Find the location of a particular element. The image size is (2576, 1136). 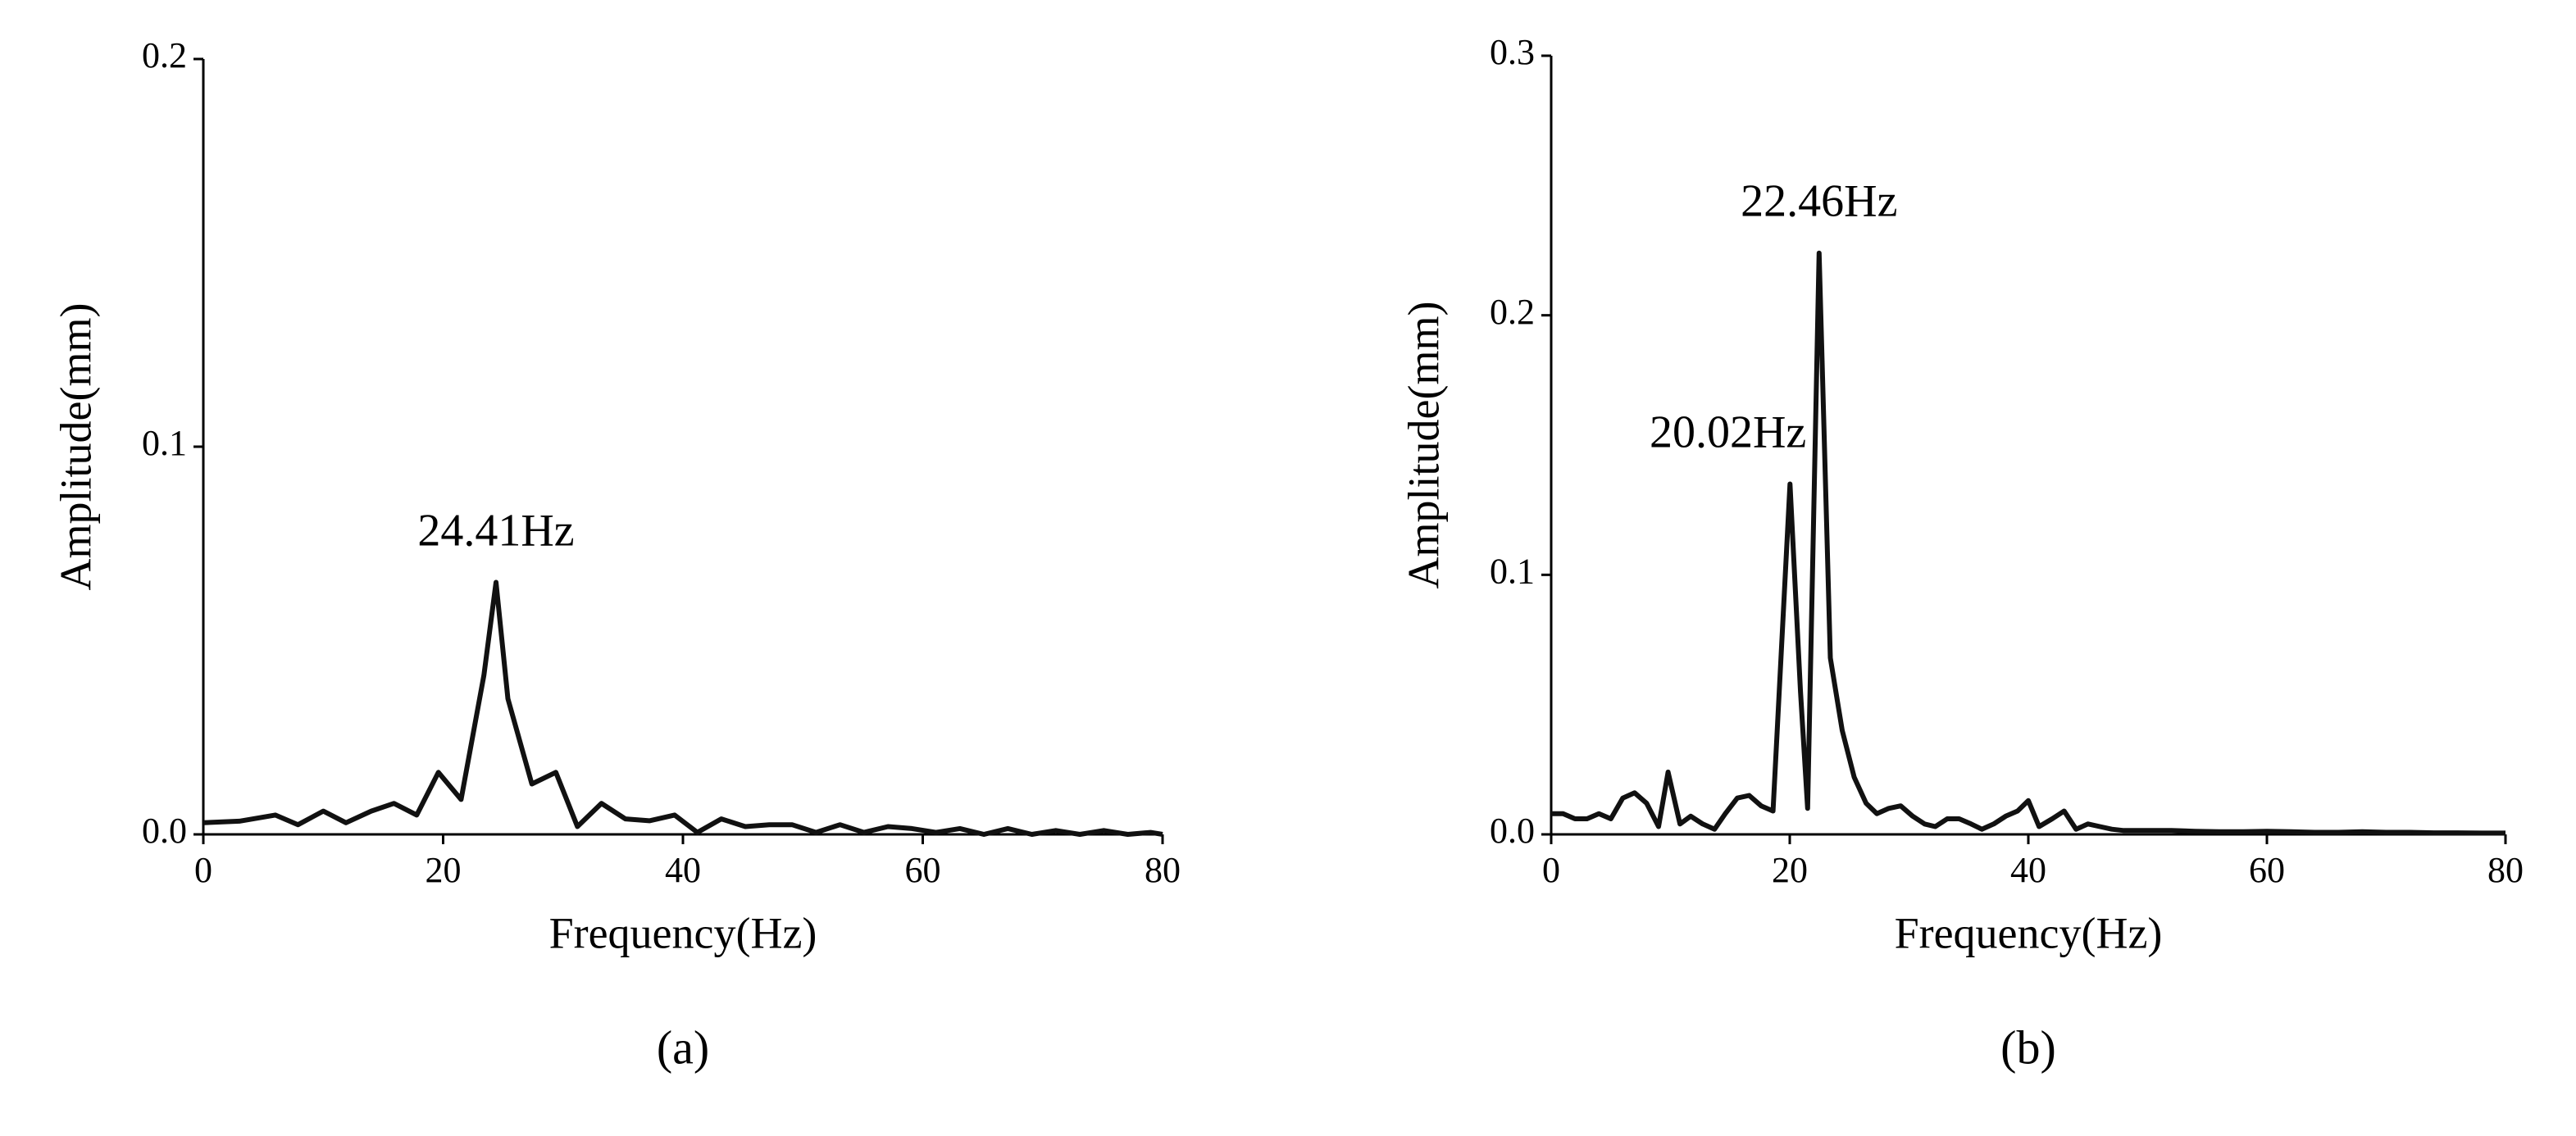

peak-annotation: 20.02Hz is located at coordinates (1728, 432).